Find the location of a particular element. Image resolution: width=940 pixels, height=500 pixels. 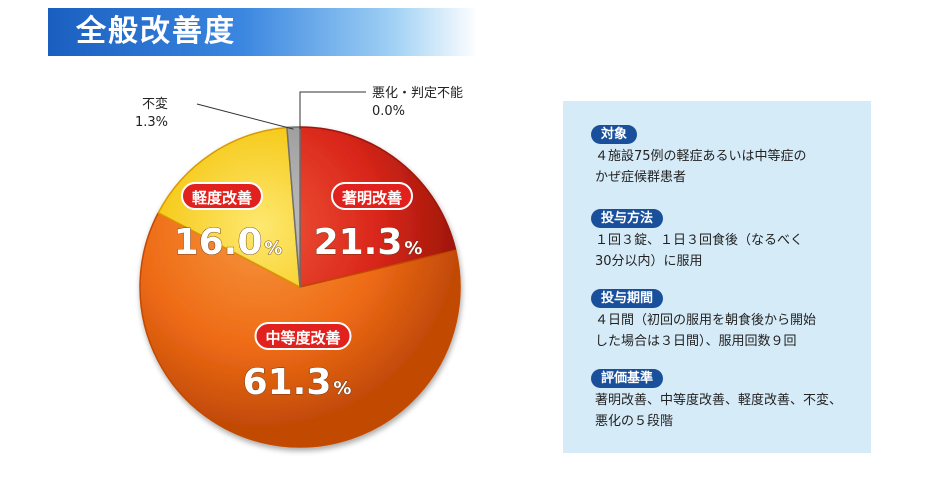

slice-value-marked-improvement: 21.3% is located at coordinates (368, 242).